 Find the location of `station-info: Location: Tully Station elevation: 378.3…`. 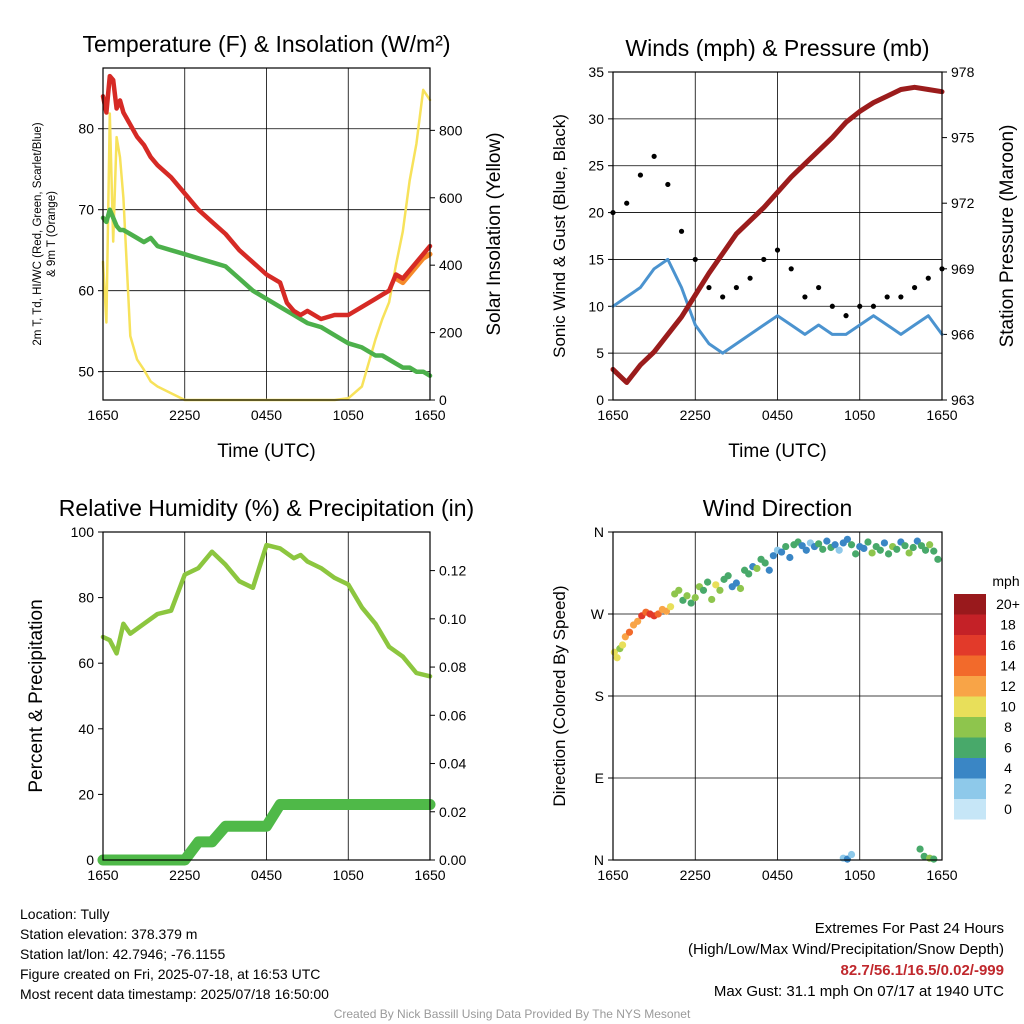

station-info: Location: Tully Station elevation: 378.3… is located at coordinates (174, 954).